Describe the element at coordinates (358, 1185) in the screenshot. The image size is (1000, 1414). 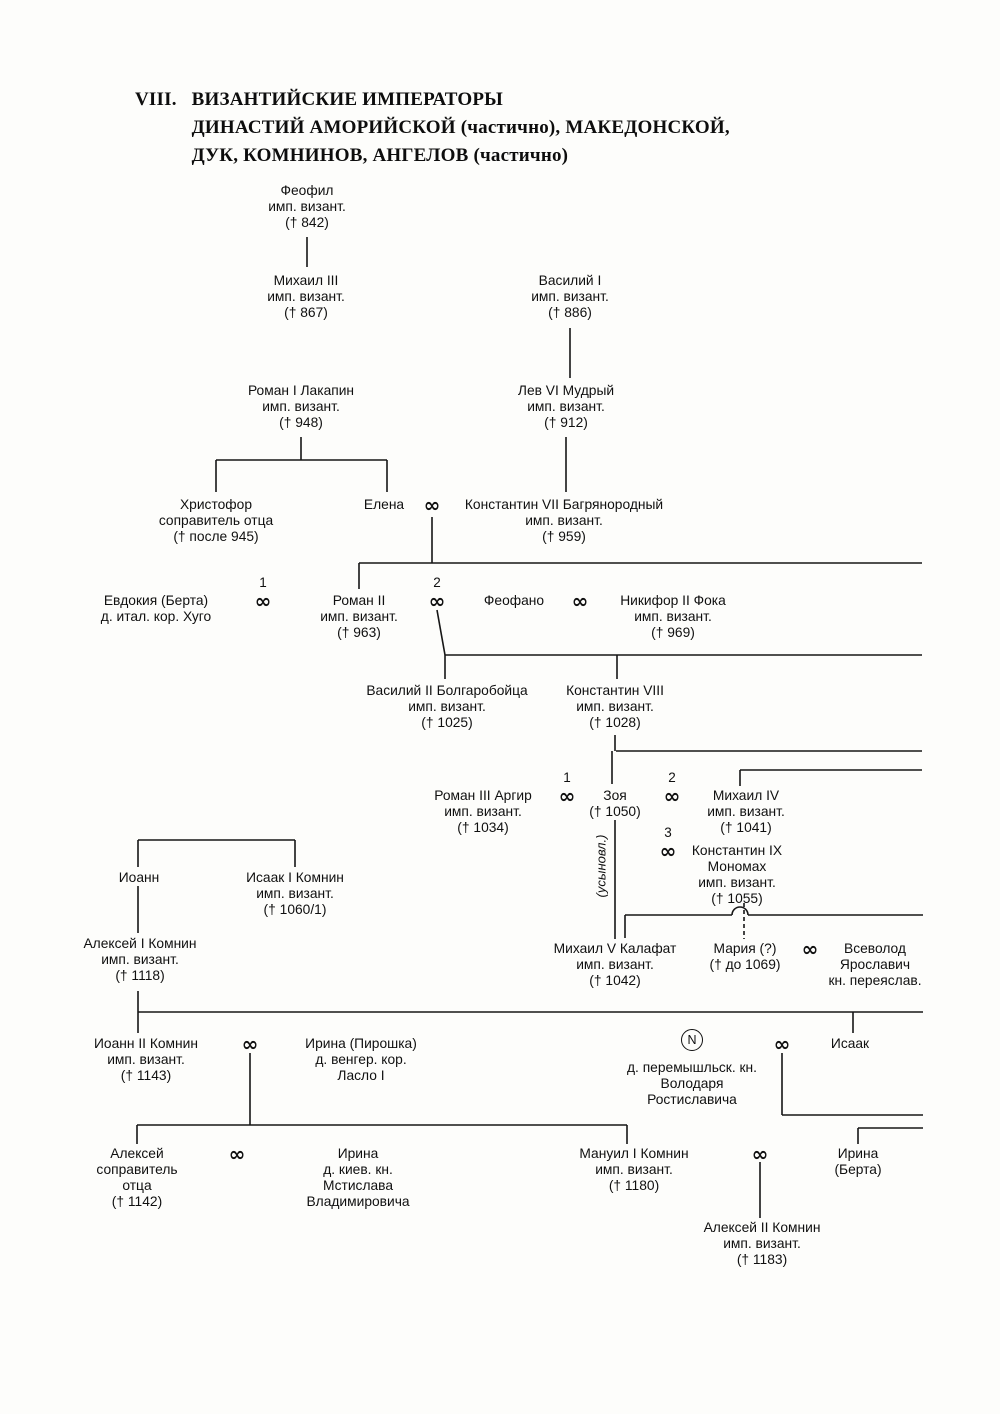
I see `person-text-line: Мстислава` at that location.